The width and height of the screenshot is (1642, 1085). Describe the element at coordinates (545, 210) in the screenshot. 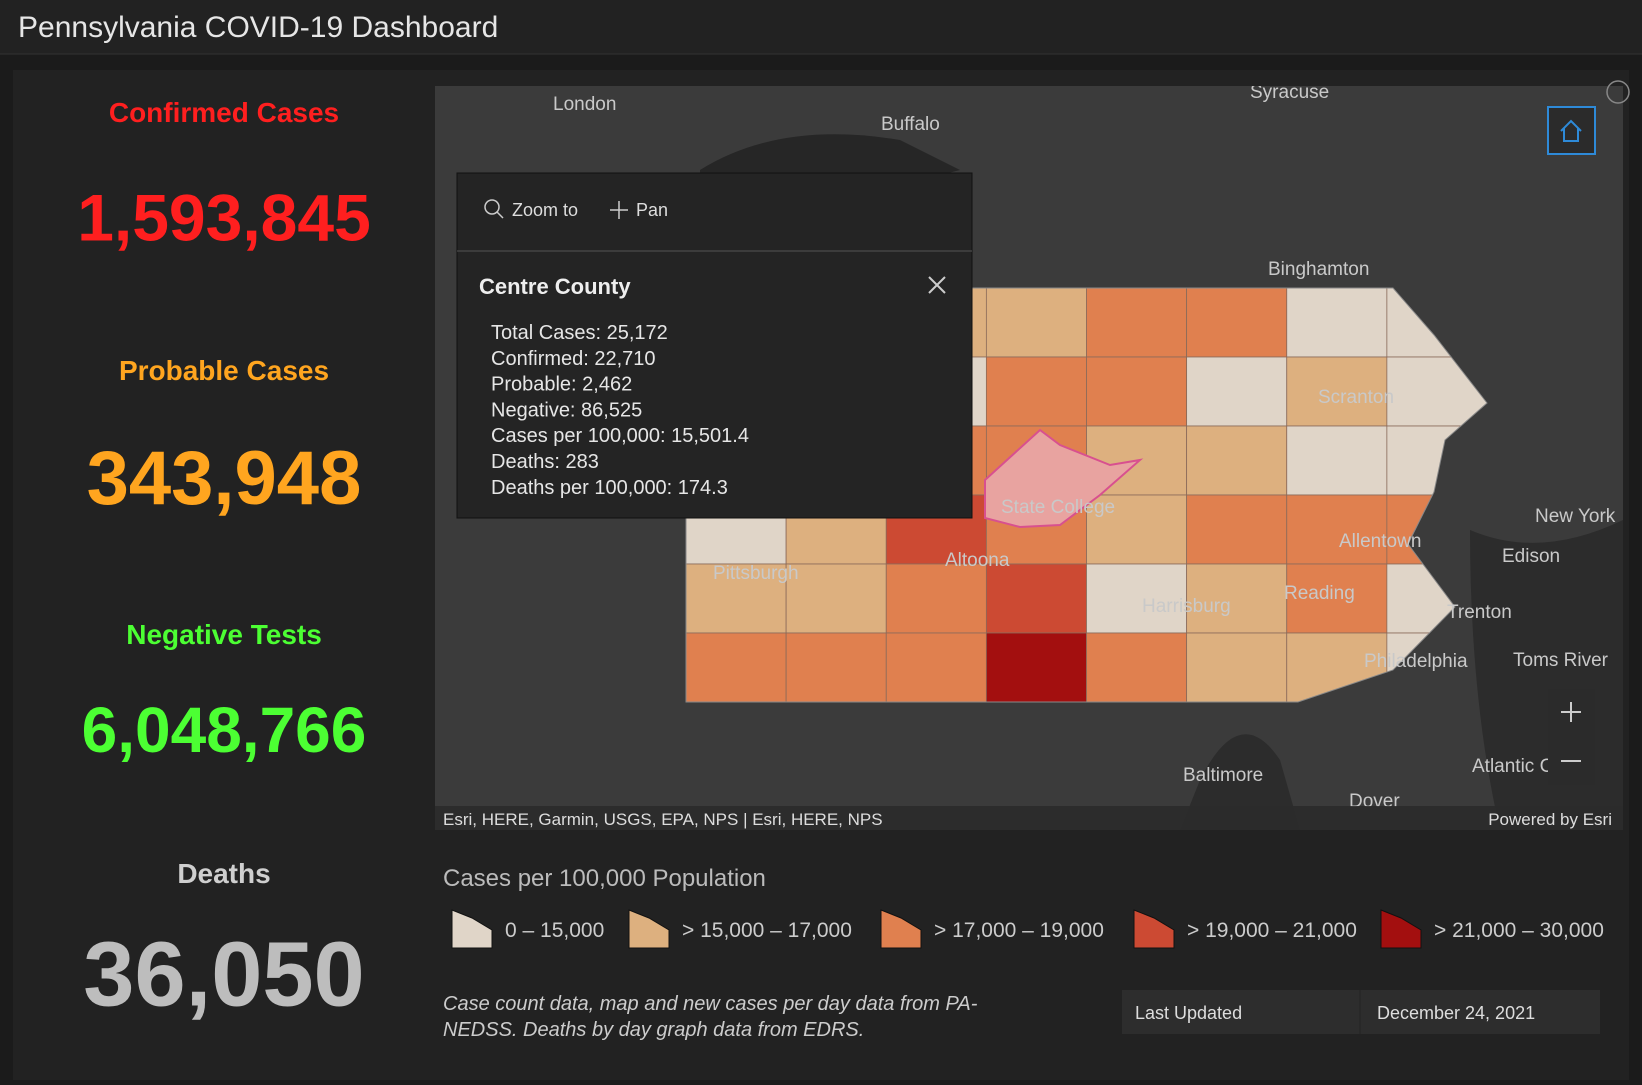

I see `popup-action: Zoom to` at that location.